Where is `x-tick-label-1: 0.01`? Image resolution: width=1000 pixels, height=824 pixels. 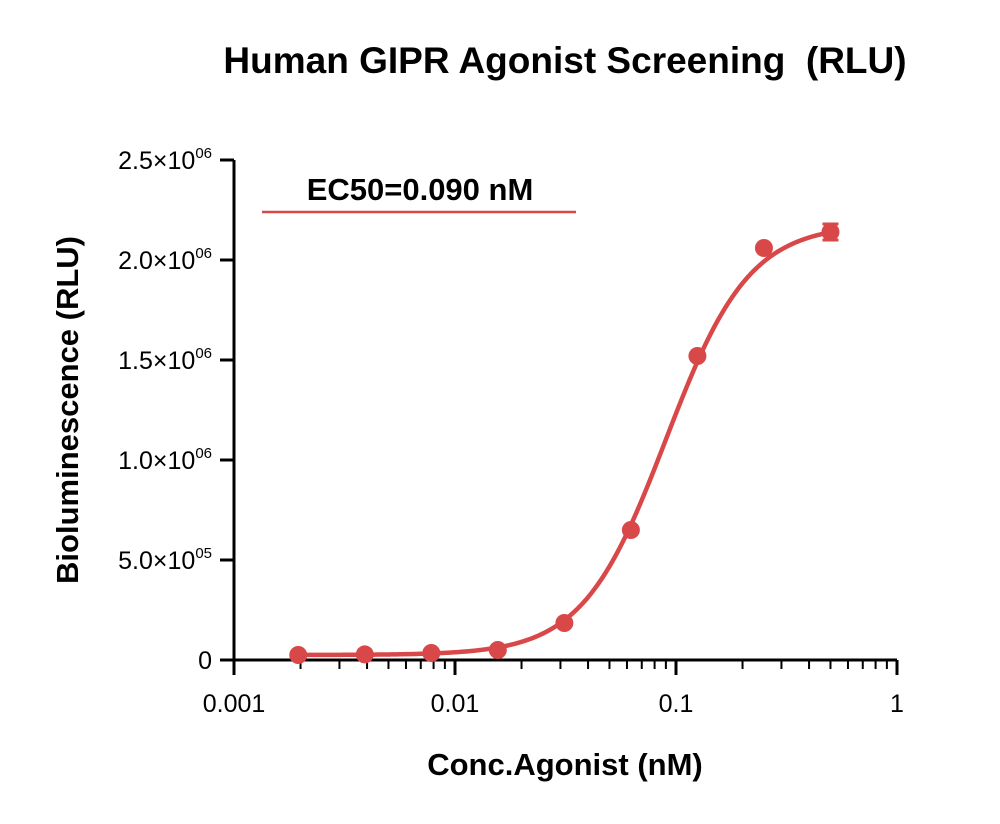
x-tick-label-1: 0.01 is located at coordinates (455, 704).